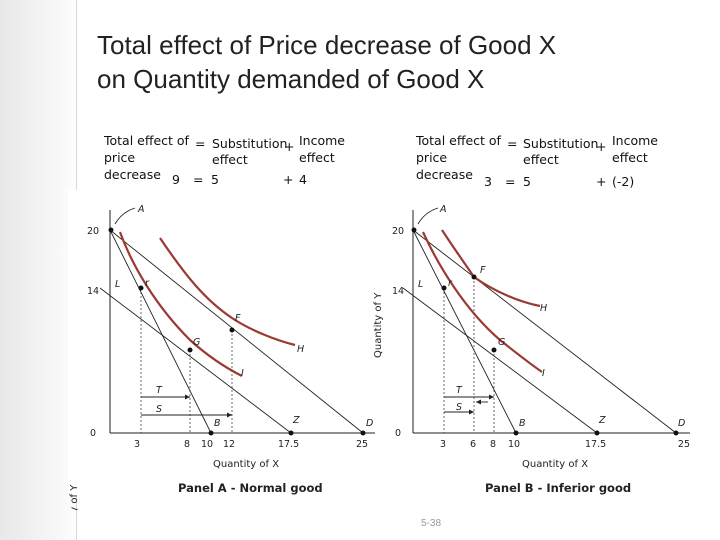 This screenshot has height=540, width=720. Describe the element at coordinates (494, 350) in the screenshot. I see `panel-b-point-g` at that location.